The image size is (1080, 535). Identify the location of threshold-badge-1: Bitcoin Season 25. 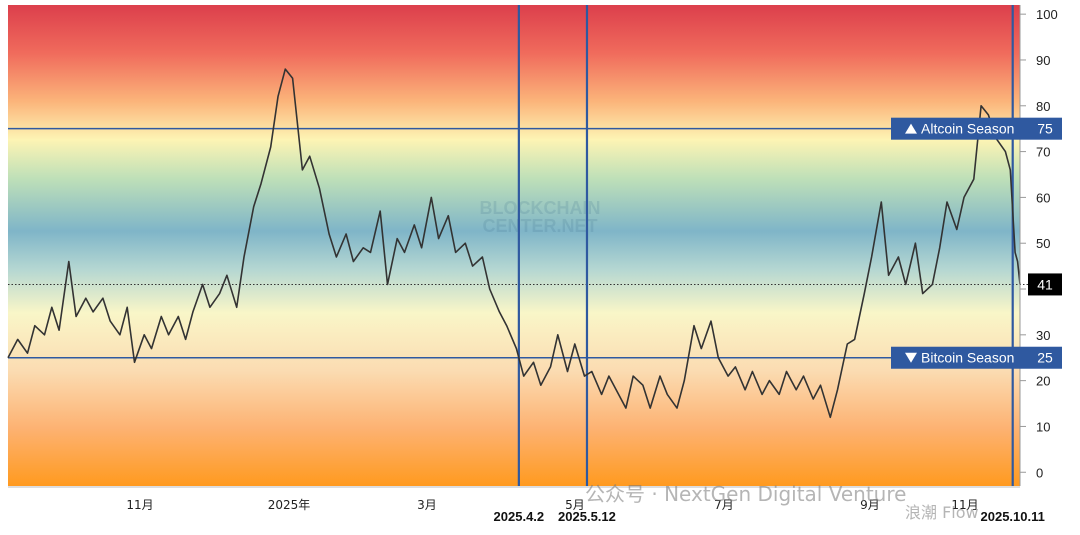
(976, 357).